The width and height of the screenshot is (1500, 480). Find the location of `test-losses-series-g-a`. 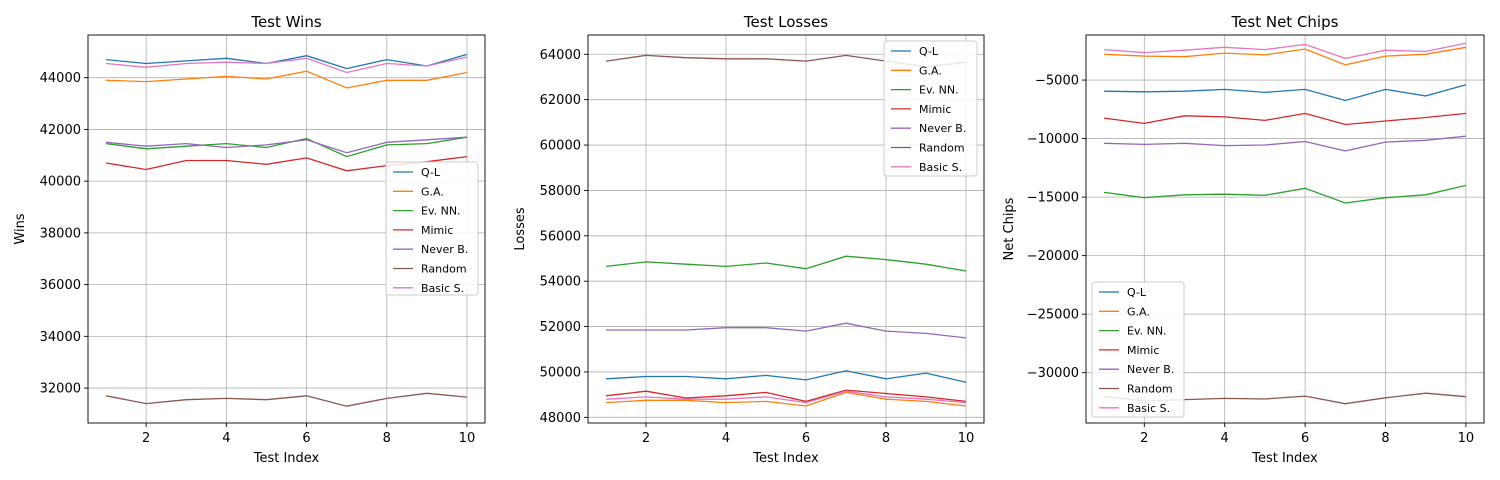

test-losses-series-g-a is located at coordinates (786, 399).